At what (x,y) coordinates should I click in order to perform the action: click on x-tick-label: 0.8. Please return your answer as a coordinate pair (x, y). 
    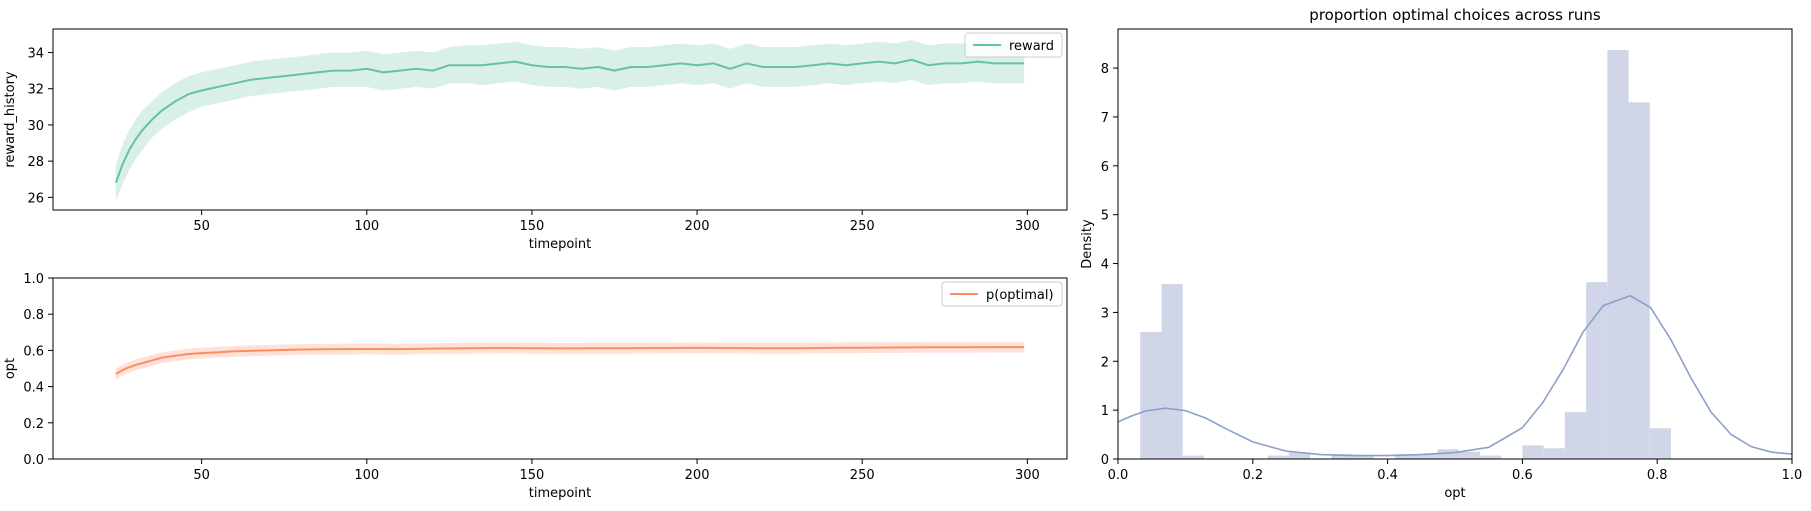
    Looking at the image, I should click on (1657, 475).